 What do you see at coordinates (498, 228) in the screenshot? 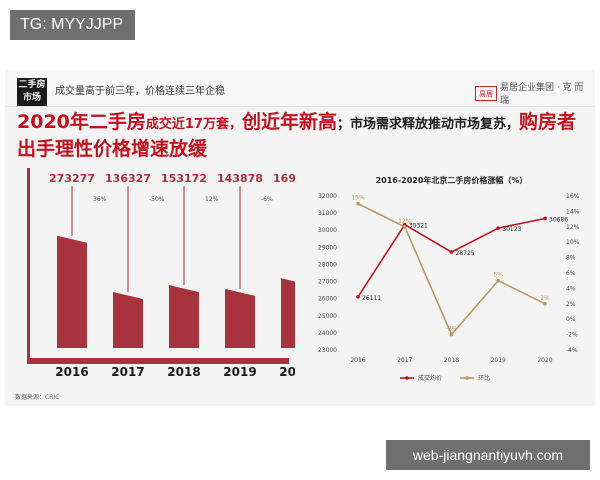
I see `series-0-point-2019` at bounding box center [498, 228].